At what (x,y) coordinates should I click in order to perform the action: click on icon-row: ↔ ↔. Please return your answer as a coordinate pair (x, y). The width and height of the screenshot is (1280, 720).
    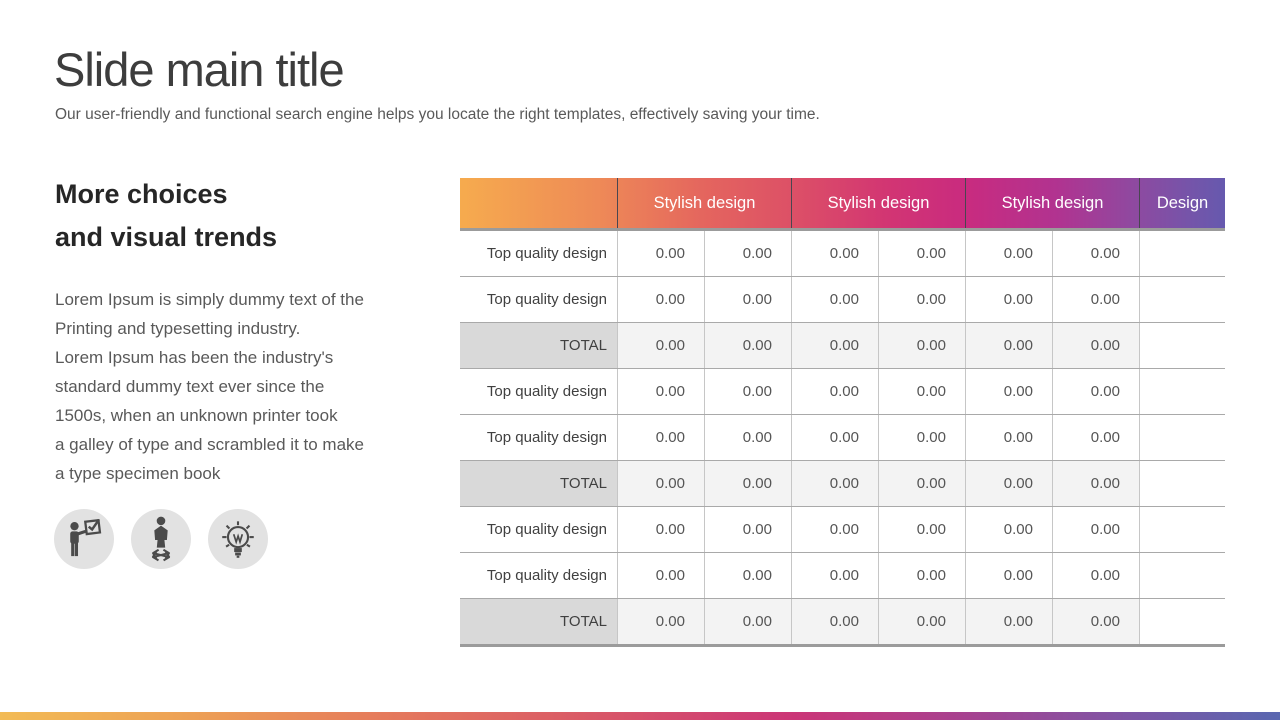
    Looking at the image, I should click on (161, 539).